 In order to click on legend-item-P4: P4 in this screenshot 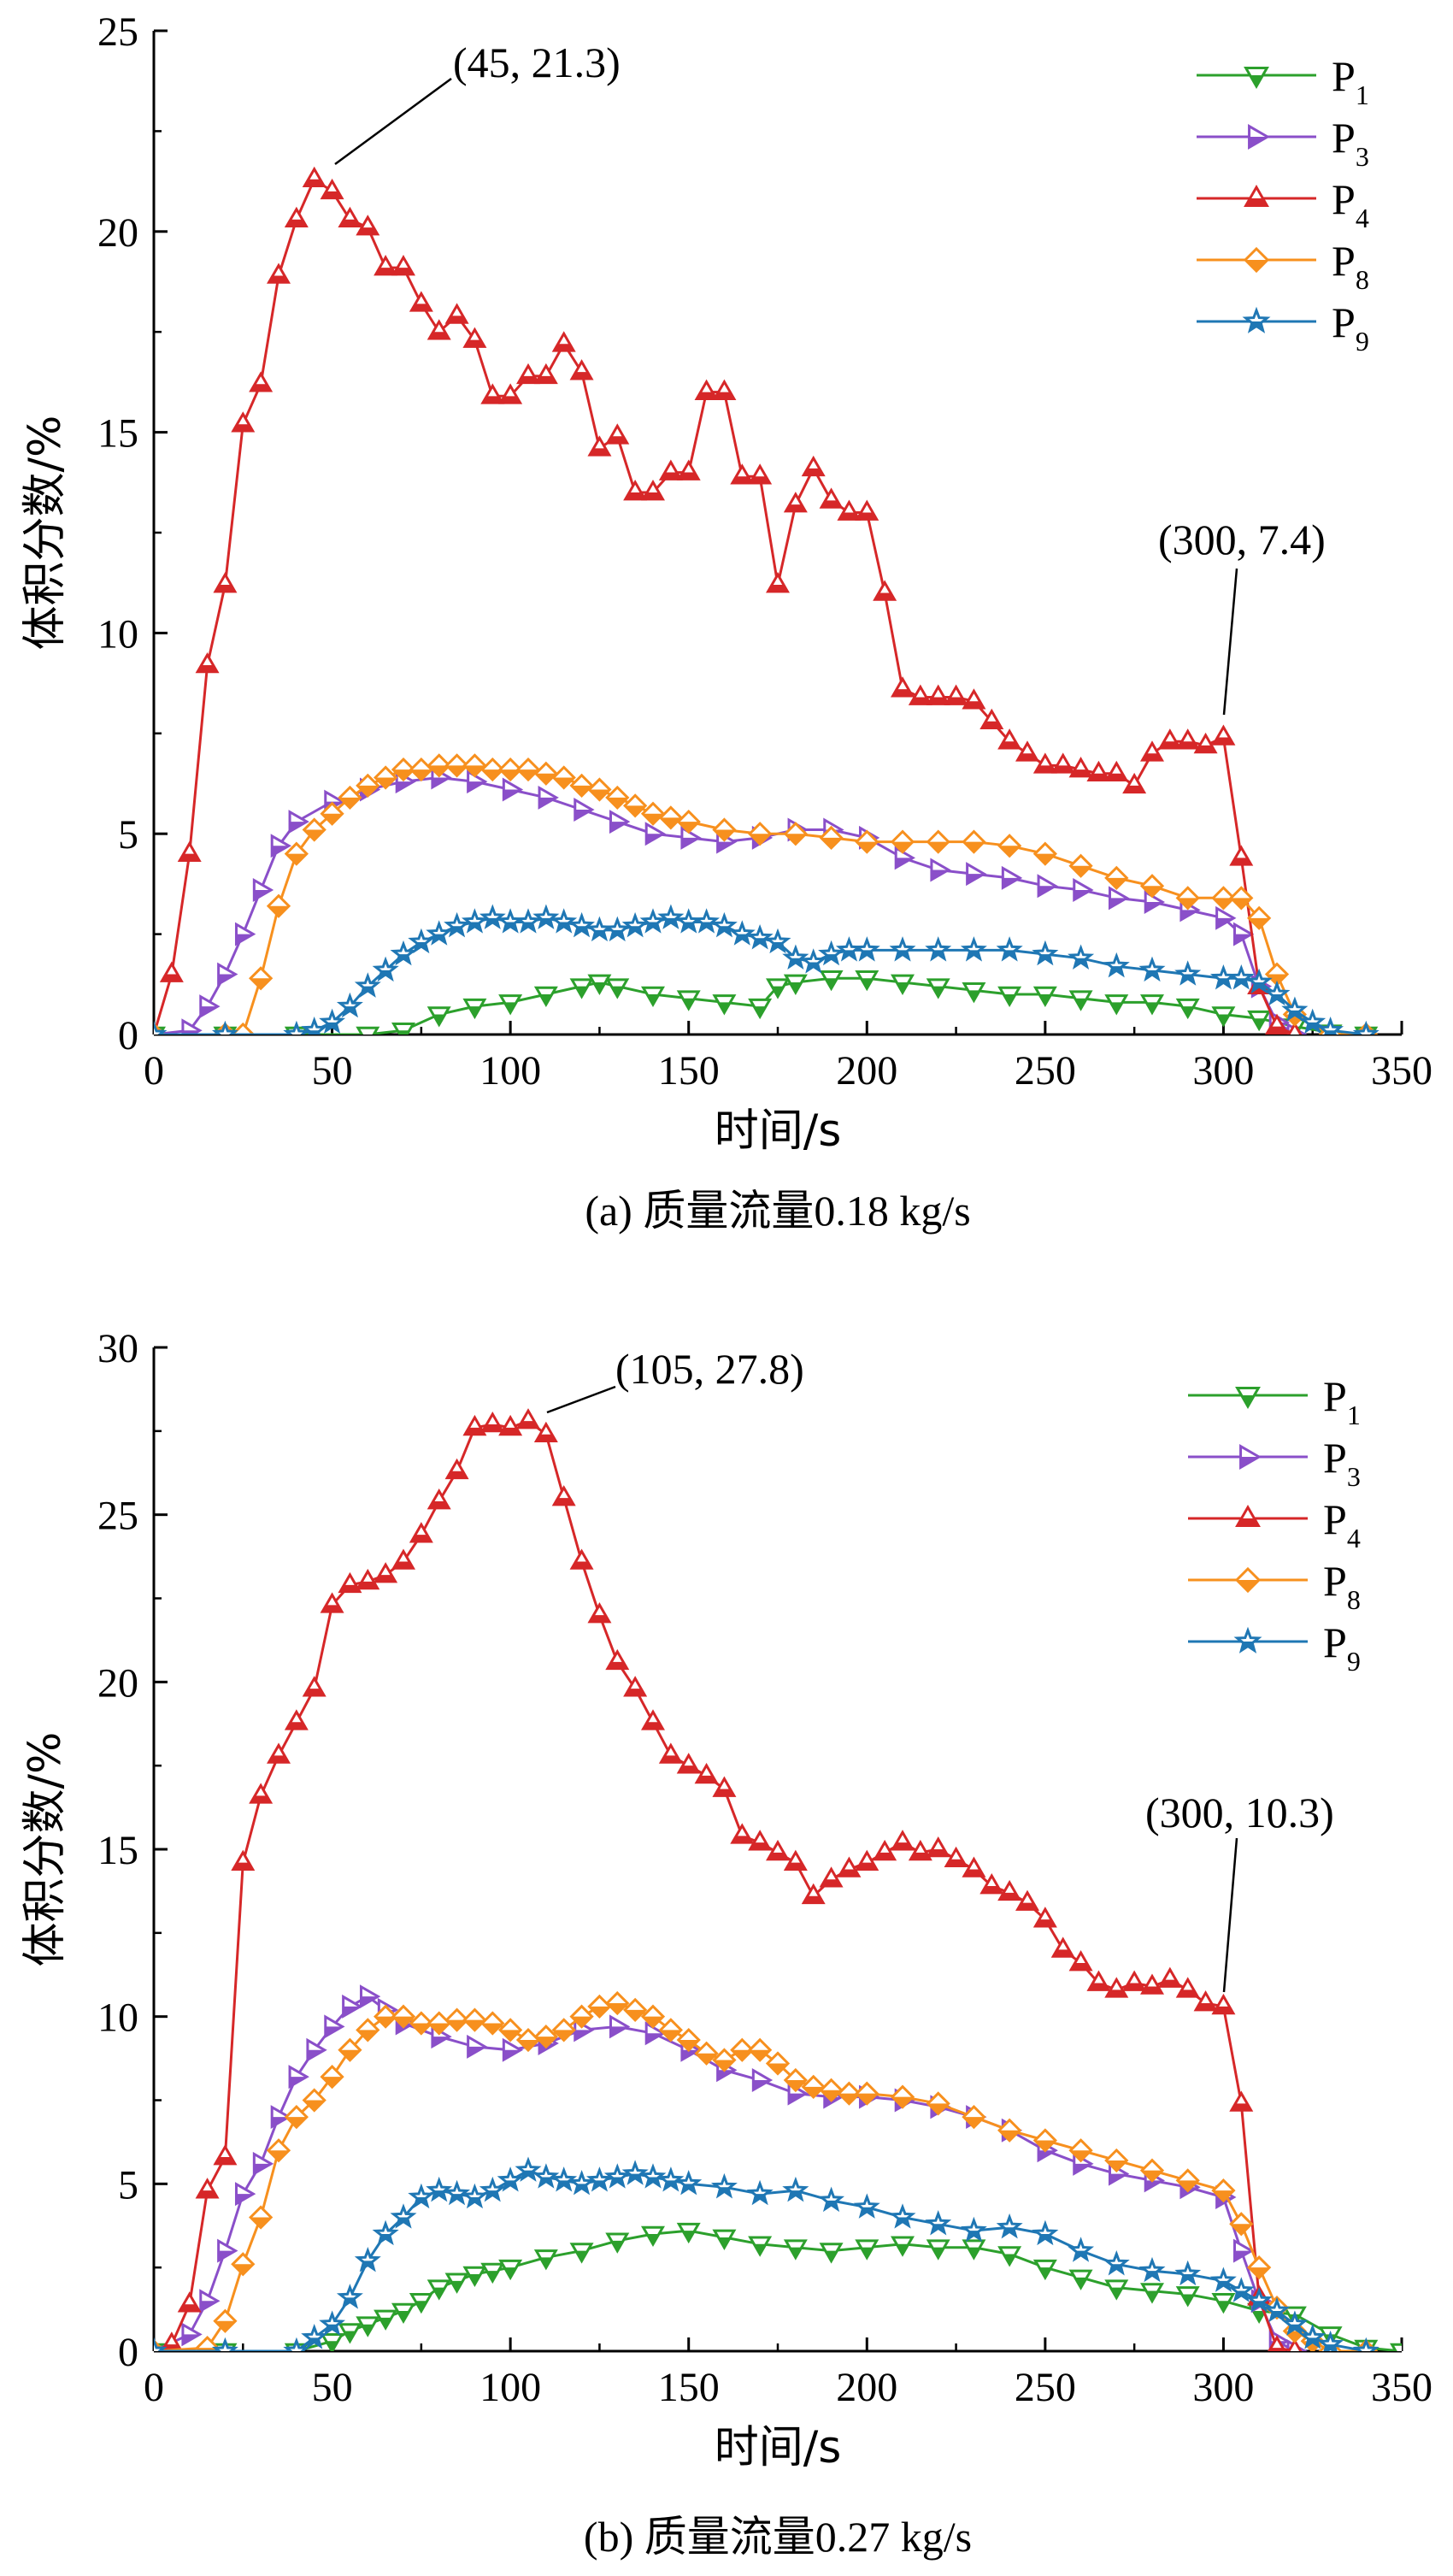, I will do `click(1274, 1524)`.